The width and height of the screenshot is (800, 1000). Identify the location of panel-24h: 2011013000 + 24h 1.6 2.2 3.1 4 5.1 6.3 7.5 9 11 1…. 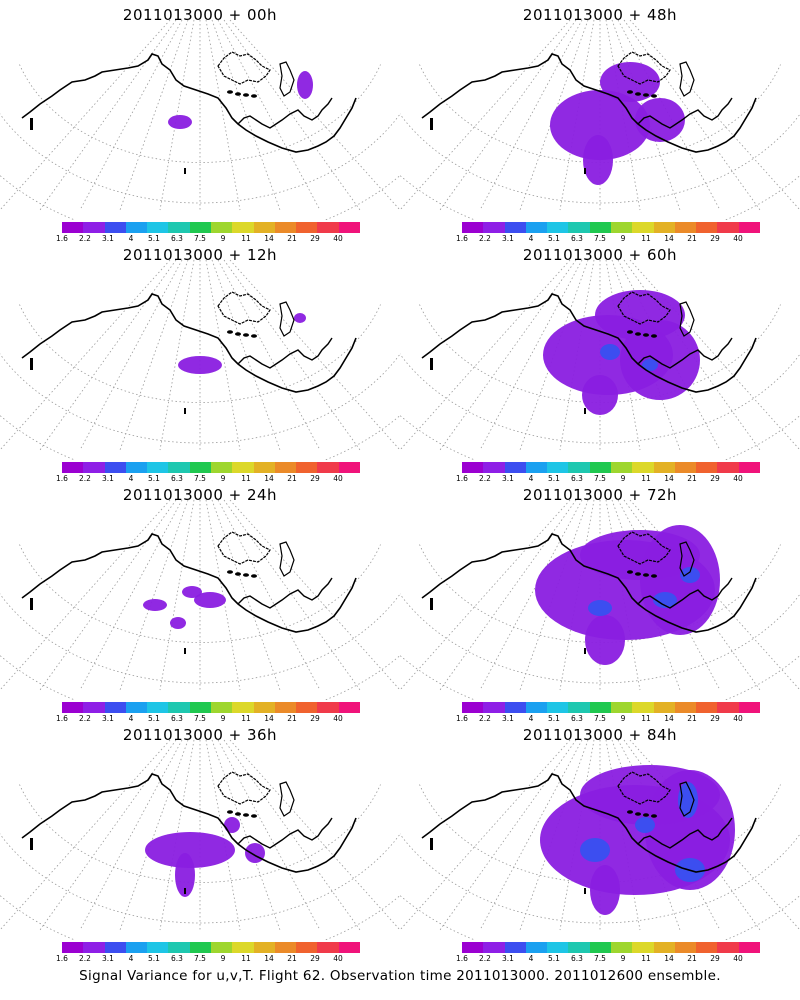
(200, 601).